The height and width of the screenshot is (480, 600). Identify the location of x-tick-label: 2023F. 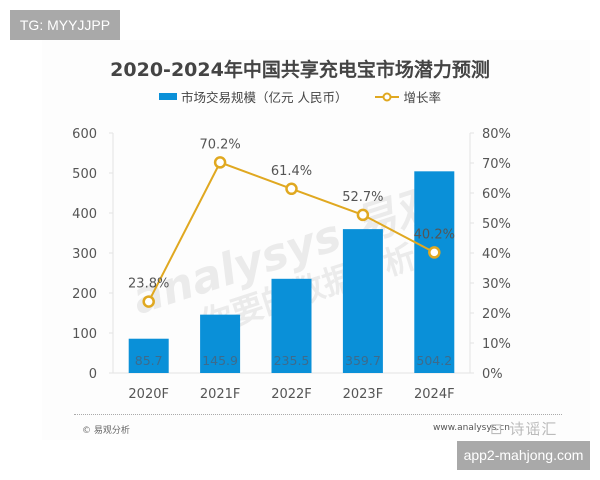
(363, 394).